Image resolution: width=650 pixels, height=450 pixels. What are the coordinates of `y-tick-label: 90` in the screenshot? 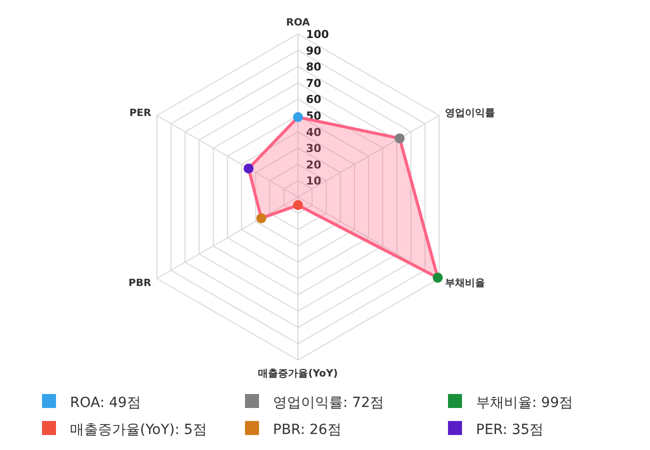 It's located at (314, 51).